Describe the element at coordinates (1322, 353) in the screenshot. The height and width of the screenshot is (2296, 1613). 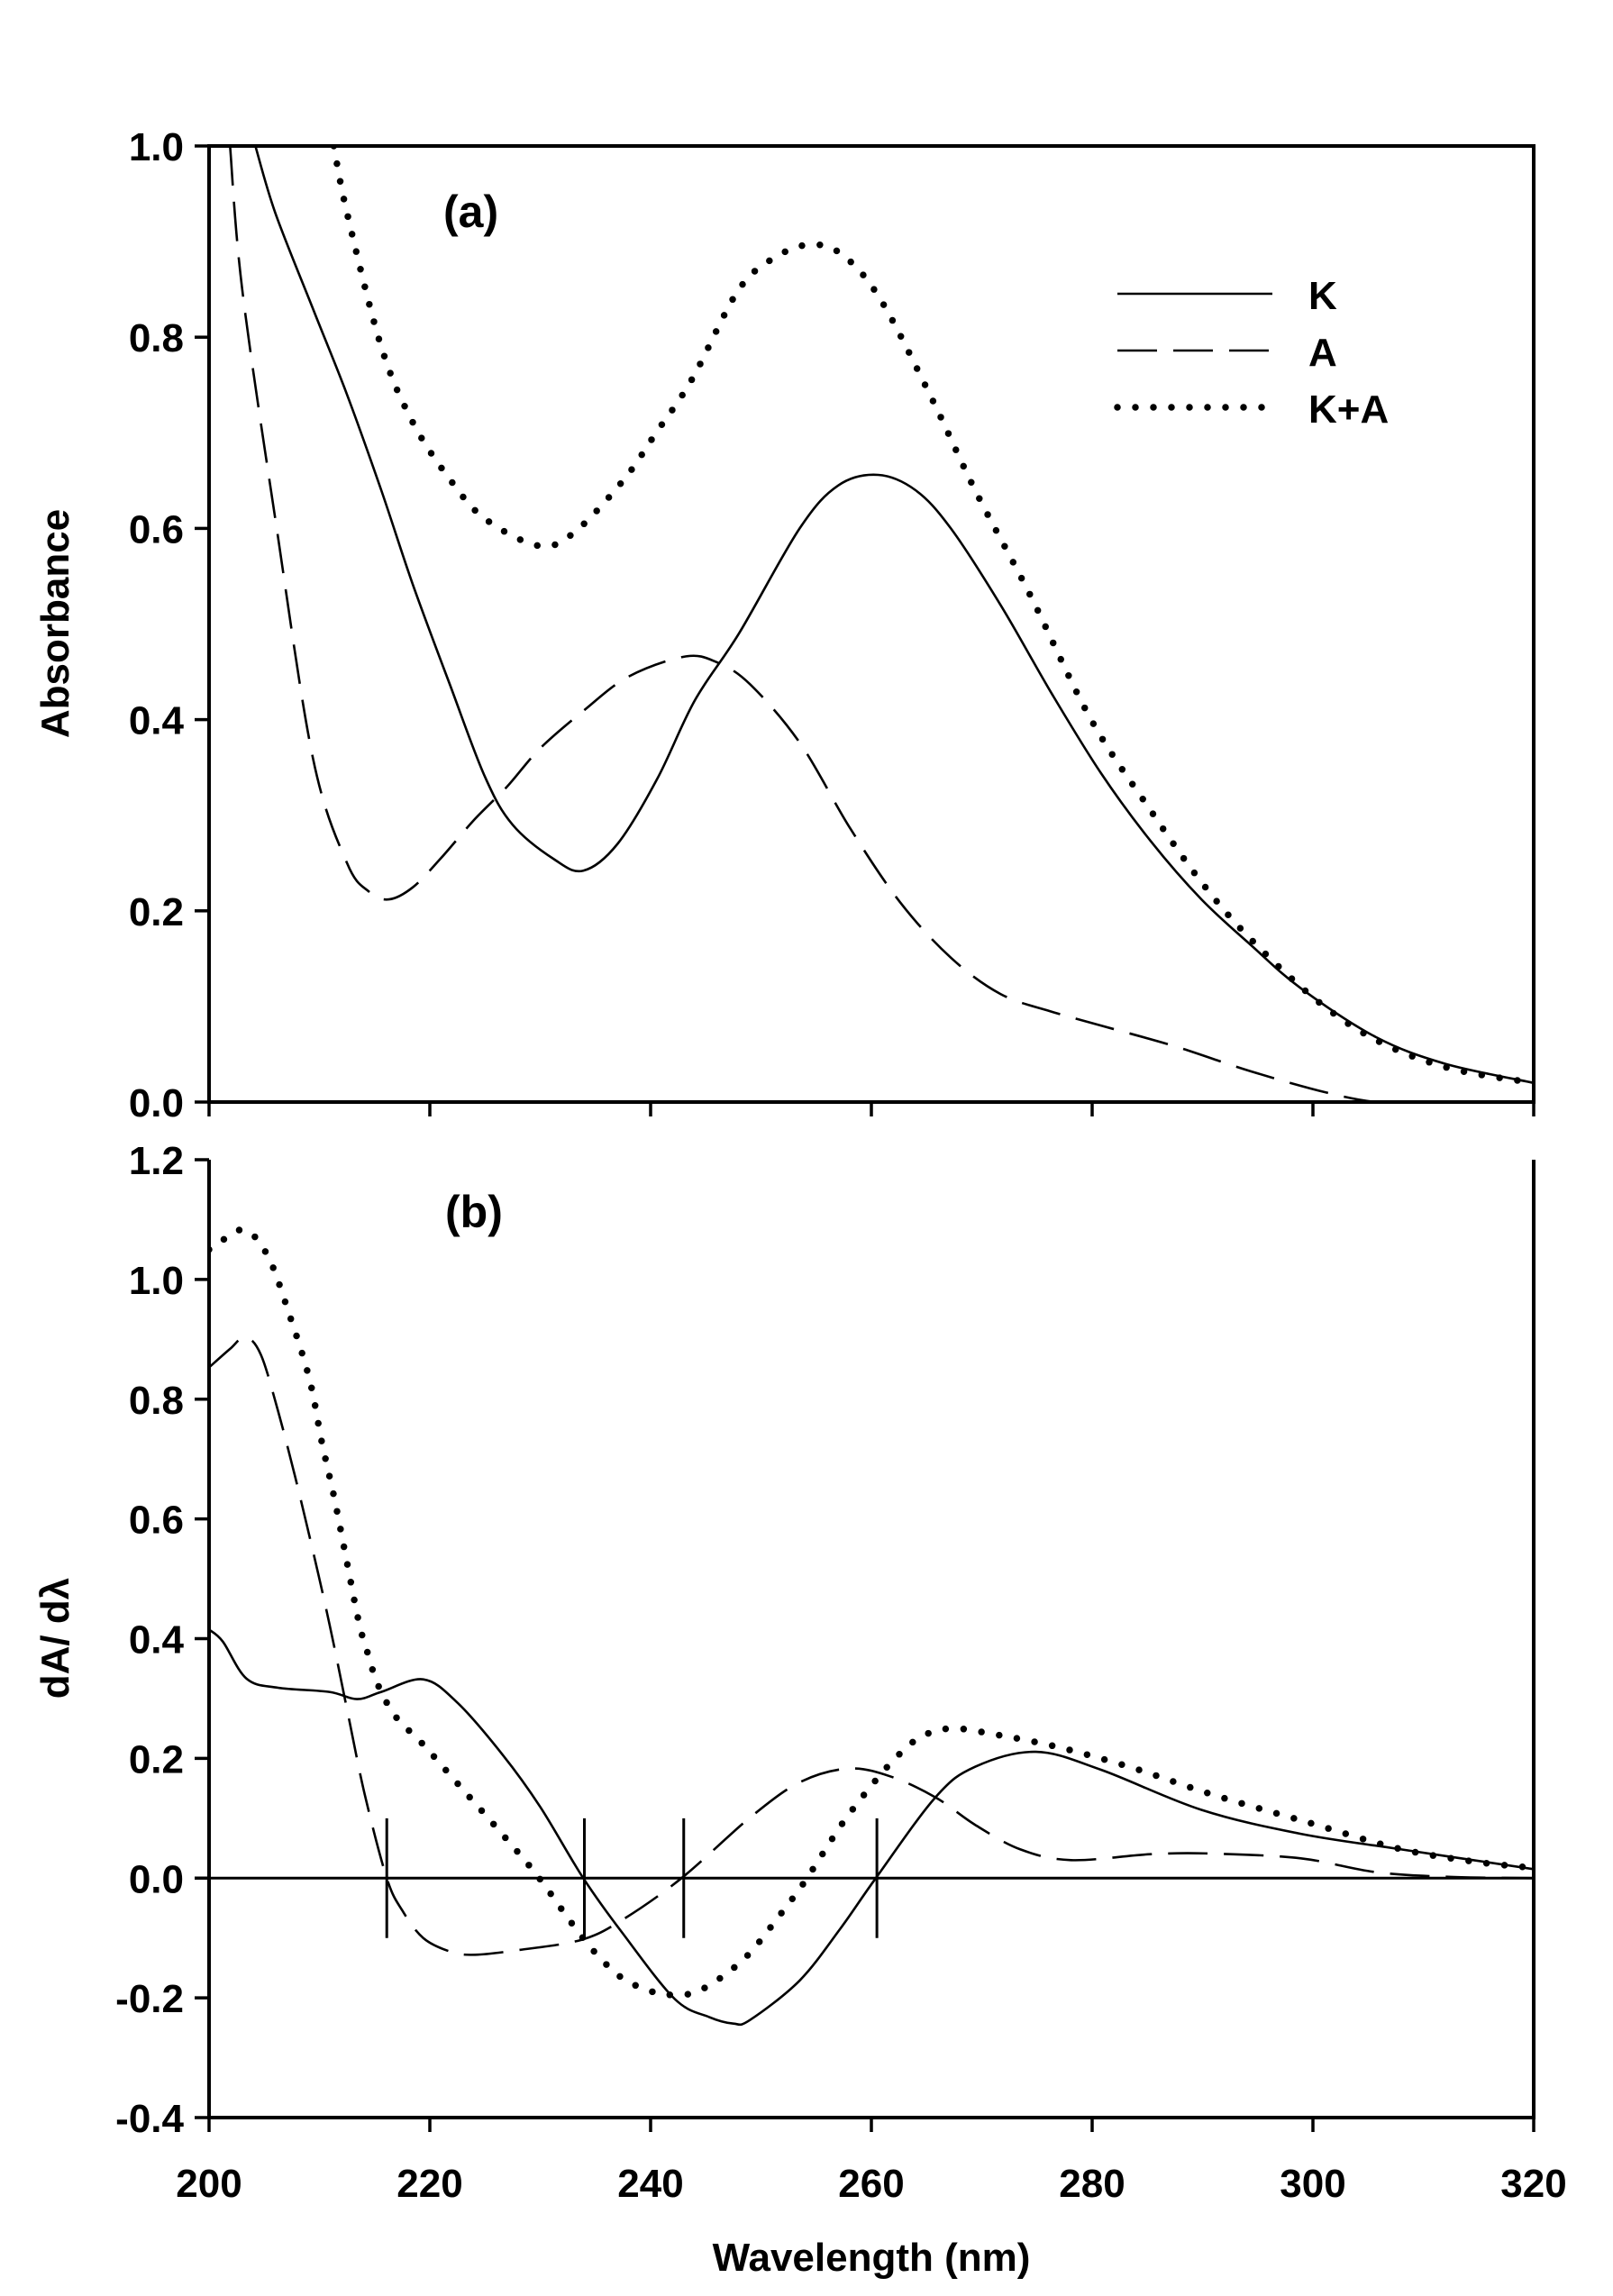
I see `legend-label-a: A` at that location.